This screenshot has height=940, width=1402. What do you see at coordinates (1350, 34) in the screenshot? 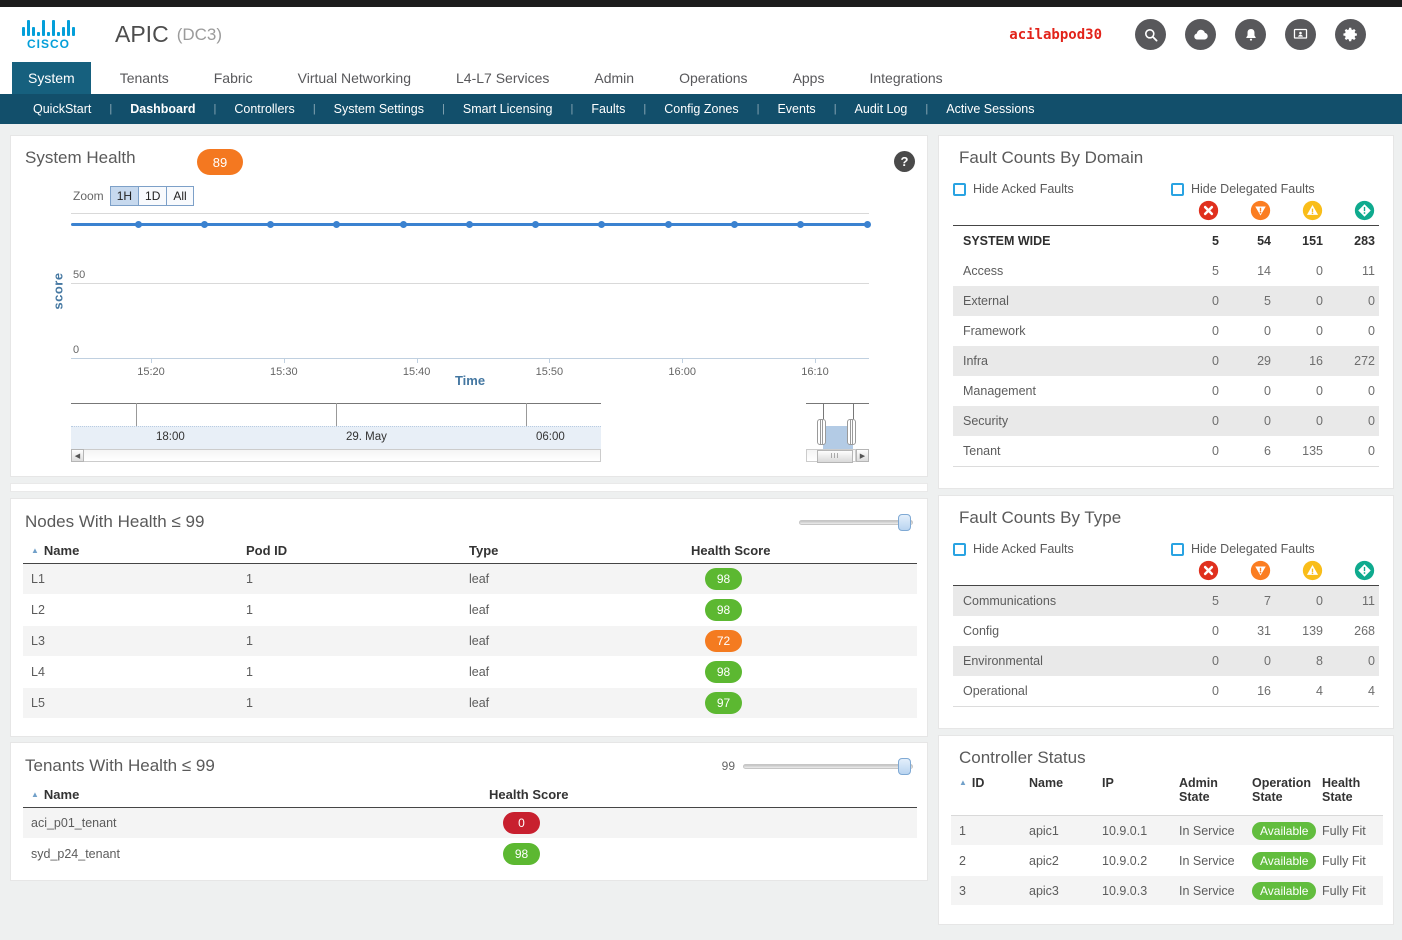
I see `gear-icon` at bounding box center [1350, 34].